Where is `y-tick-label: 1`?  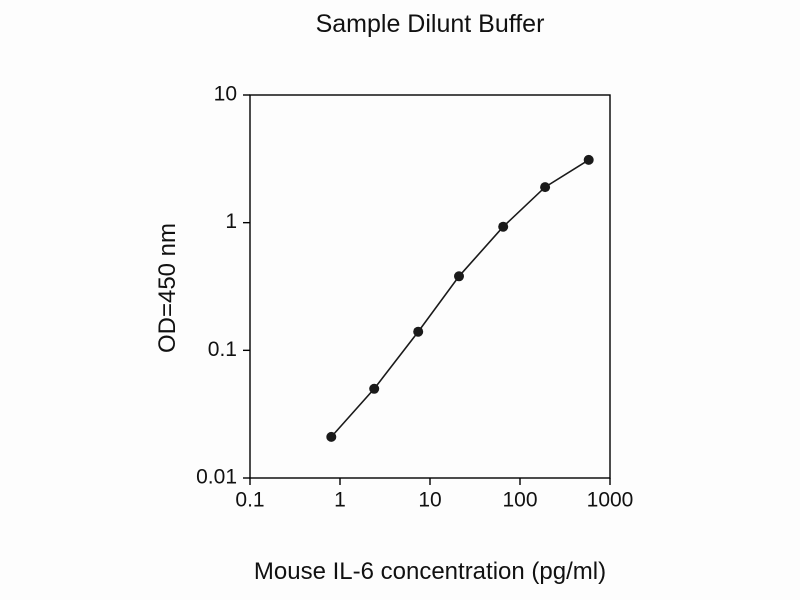
y-tick-label: 1 is located at coordinates (231, 221).